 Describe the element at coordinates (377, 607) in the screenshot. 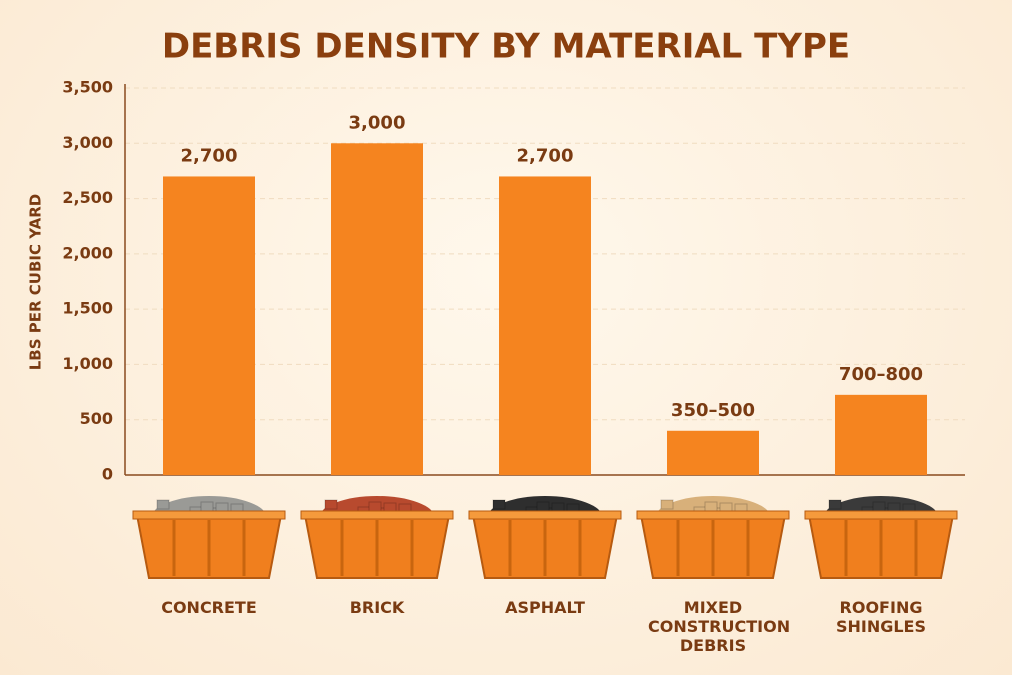

I see `x-tick-label: BRICK` at that location.